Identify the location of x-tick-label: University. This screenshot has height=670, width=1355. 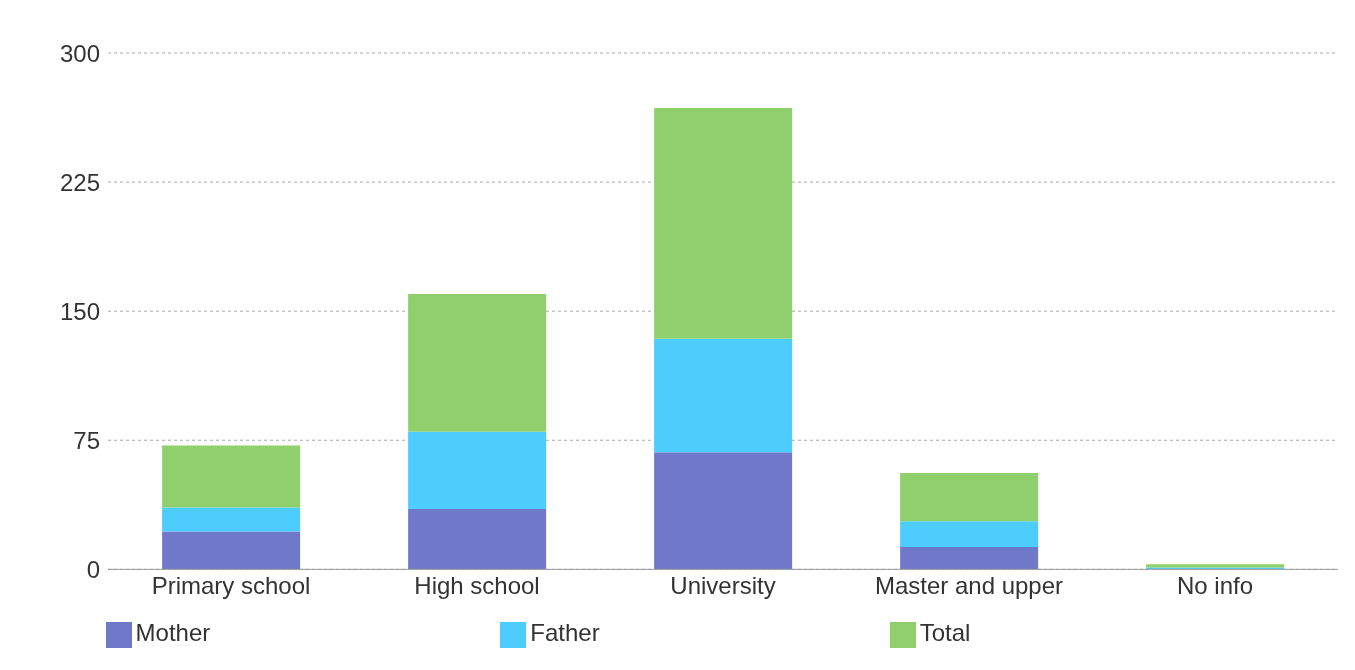
(723, 586).